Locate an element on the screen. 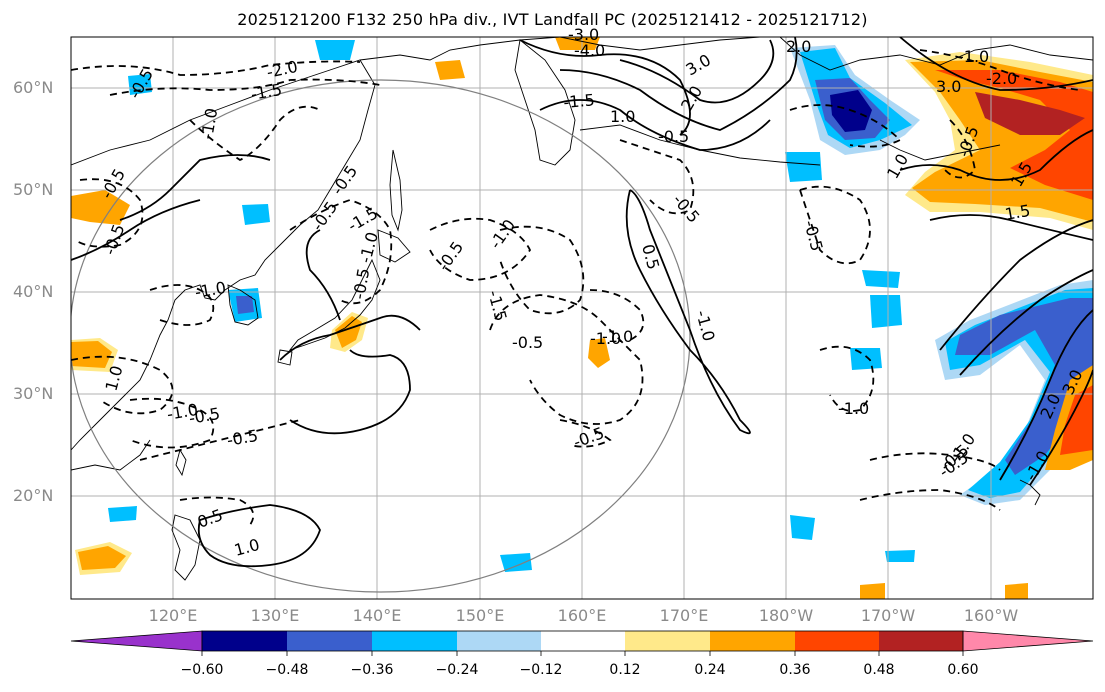  coast-alaska-south is located at coordinates (940, 150).